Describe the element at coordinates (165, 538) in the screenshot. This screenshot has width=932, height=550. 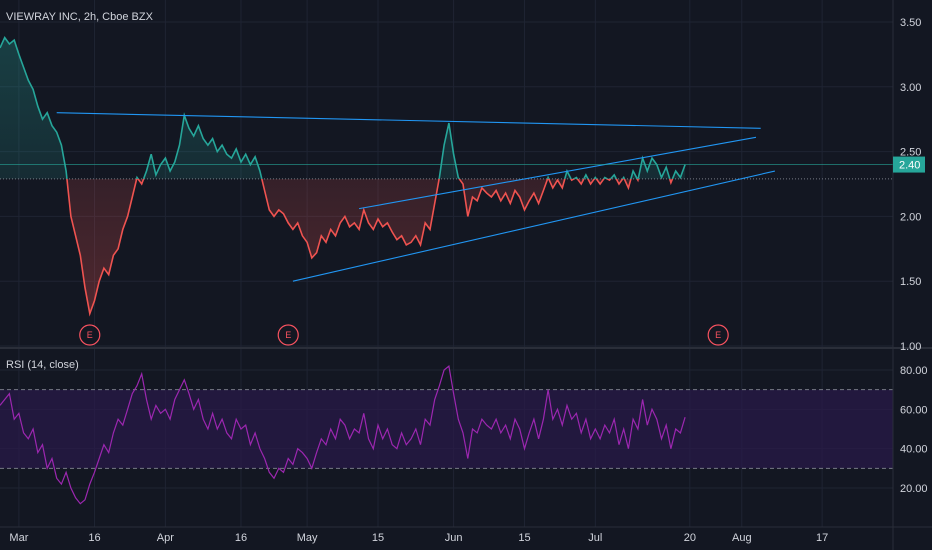
I see `time-tick-label: Apr` at that location.